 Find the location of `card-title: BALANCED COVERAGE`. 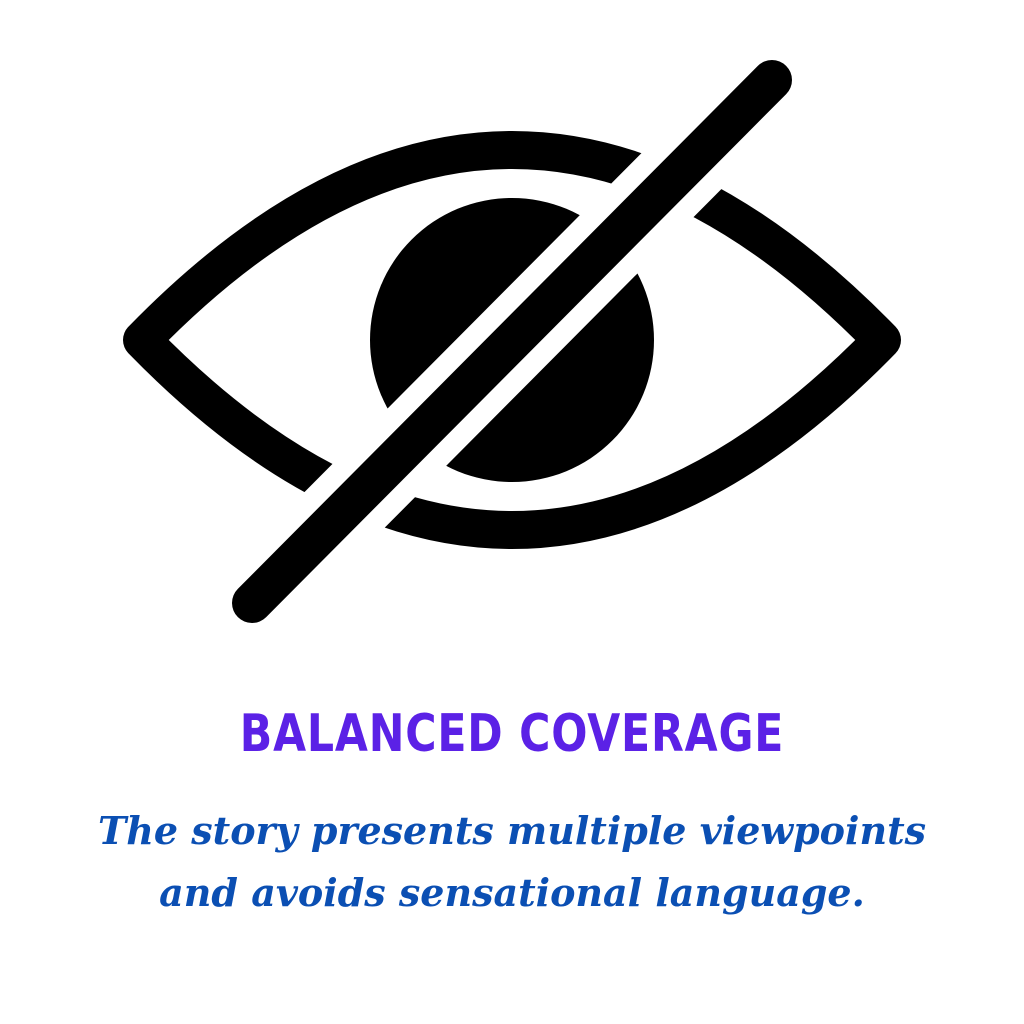

card-title: BALANCED COVERAGE is located at coordinates (512, 734).